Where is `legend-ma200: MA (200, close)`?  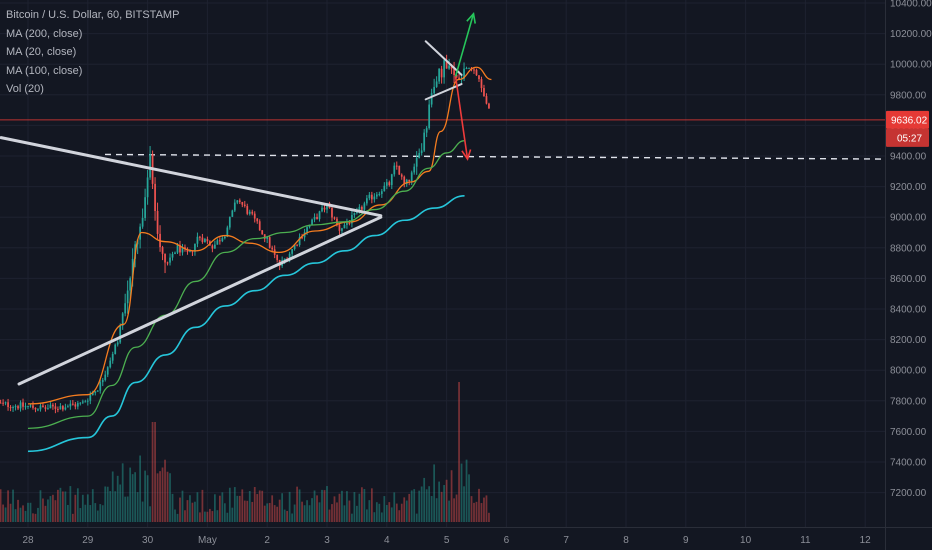 legend-ma200: MA (200, close) is located at coordinates (44, 33).